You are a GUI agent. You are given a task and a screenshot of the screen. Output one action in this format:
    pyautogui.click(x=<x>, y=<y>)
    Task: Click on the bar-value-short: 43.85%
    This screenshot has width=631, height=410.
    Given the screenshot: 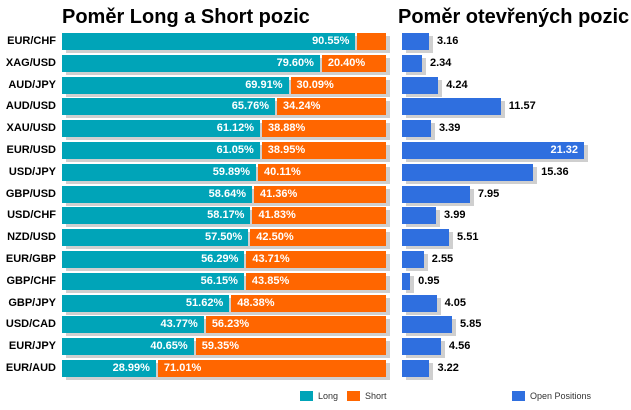 What is the action you would take?
    pyautogui.click(x=270, y=280)
    